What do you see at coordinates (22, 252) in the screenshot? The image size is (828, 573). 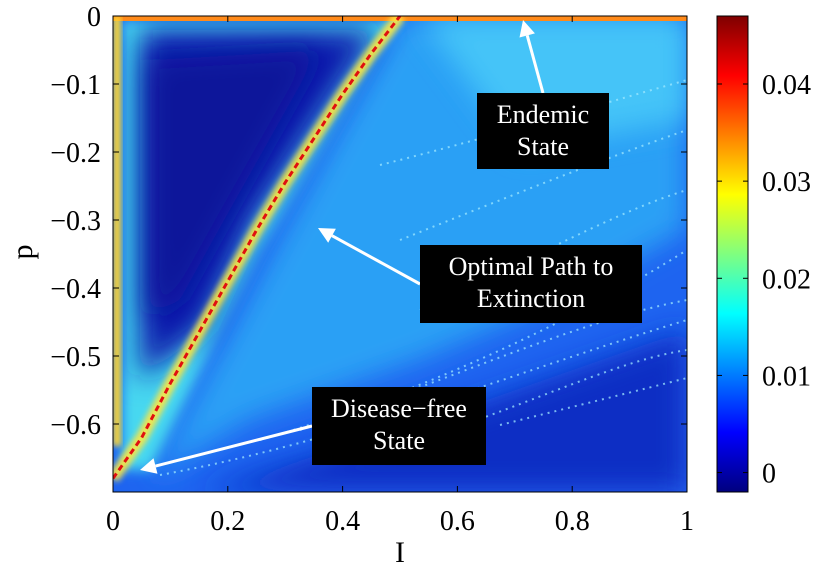 I see `y-axis-label: p` at bounding box center [22, 252].